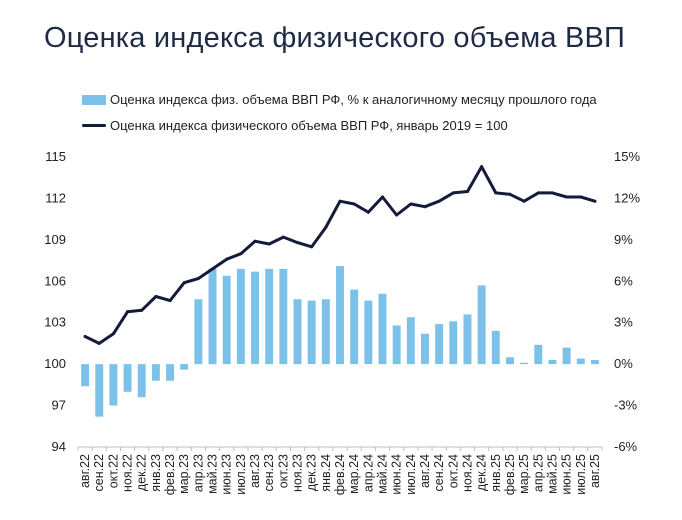  I want to click on right-axis-tick-1: -3%, so click(626, 405).